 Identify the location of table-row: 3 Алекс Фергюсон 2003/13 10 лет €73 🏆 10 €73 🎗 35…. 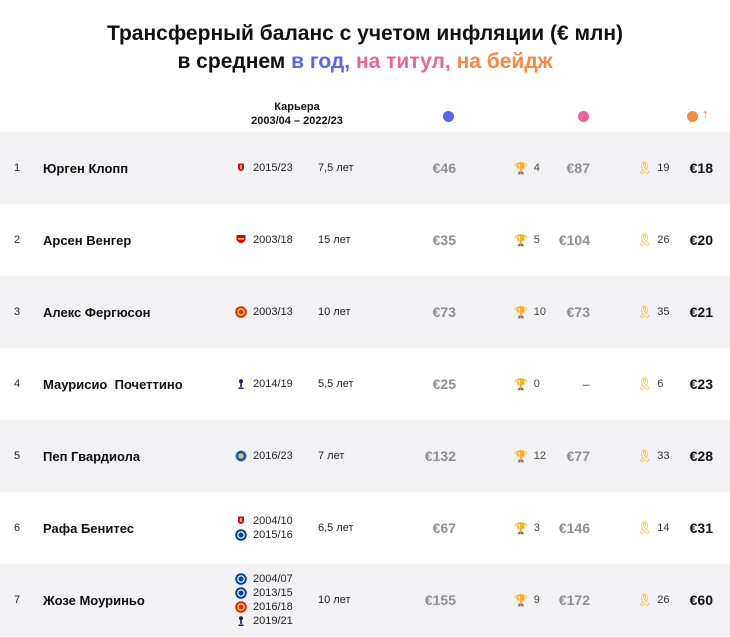
(365, 312).